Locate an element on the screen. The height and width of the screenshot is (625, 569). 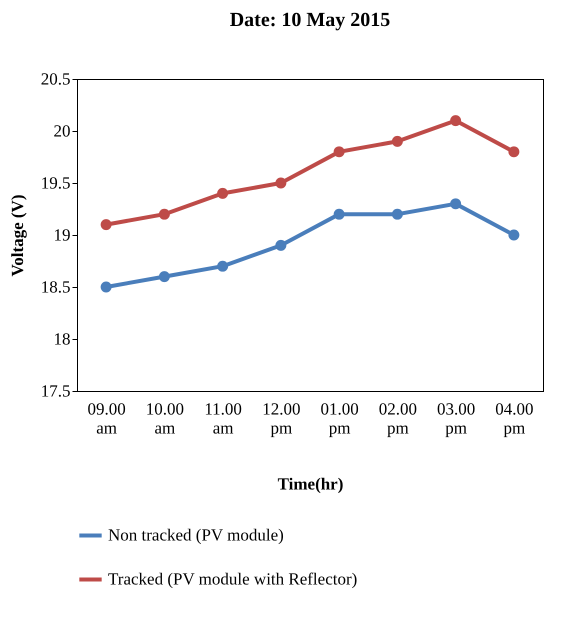
legend-label: Non tracked (PV module) is located at coordinates (196, 535).